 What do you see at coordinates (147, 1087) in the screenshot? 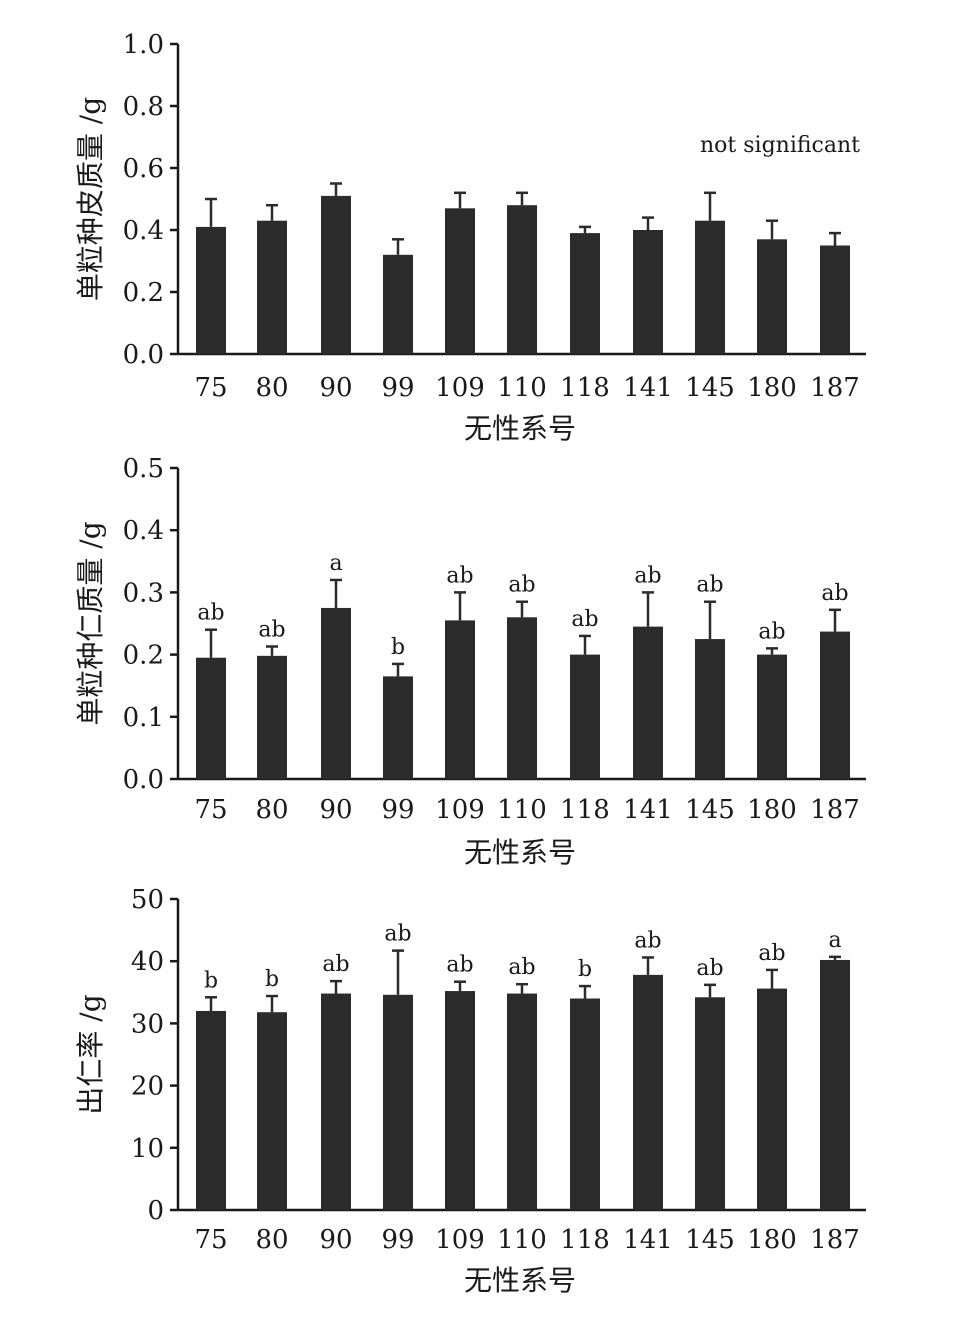
I see `y-tick-label: 20` at bounding box center [147, 1087].